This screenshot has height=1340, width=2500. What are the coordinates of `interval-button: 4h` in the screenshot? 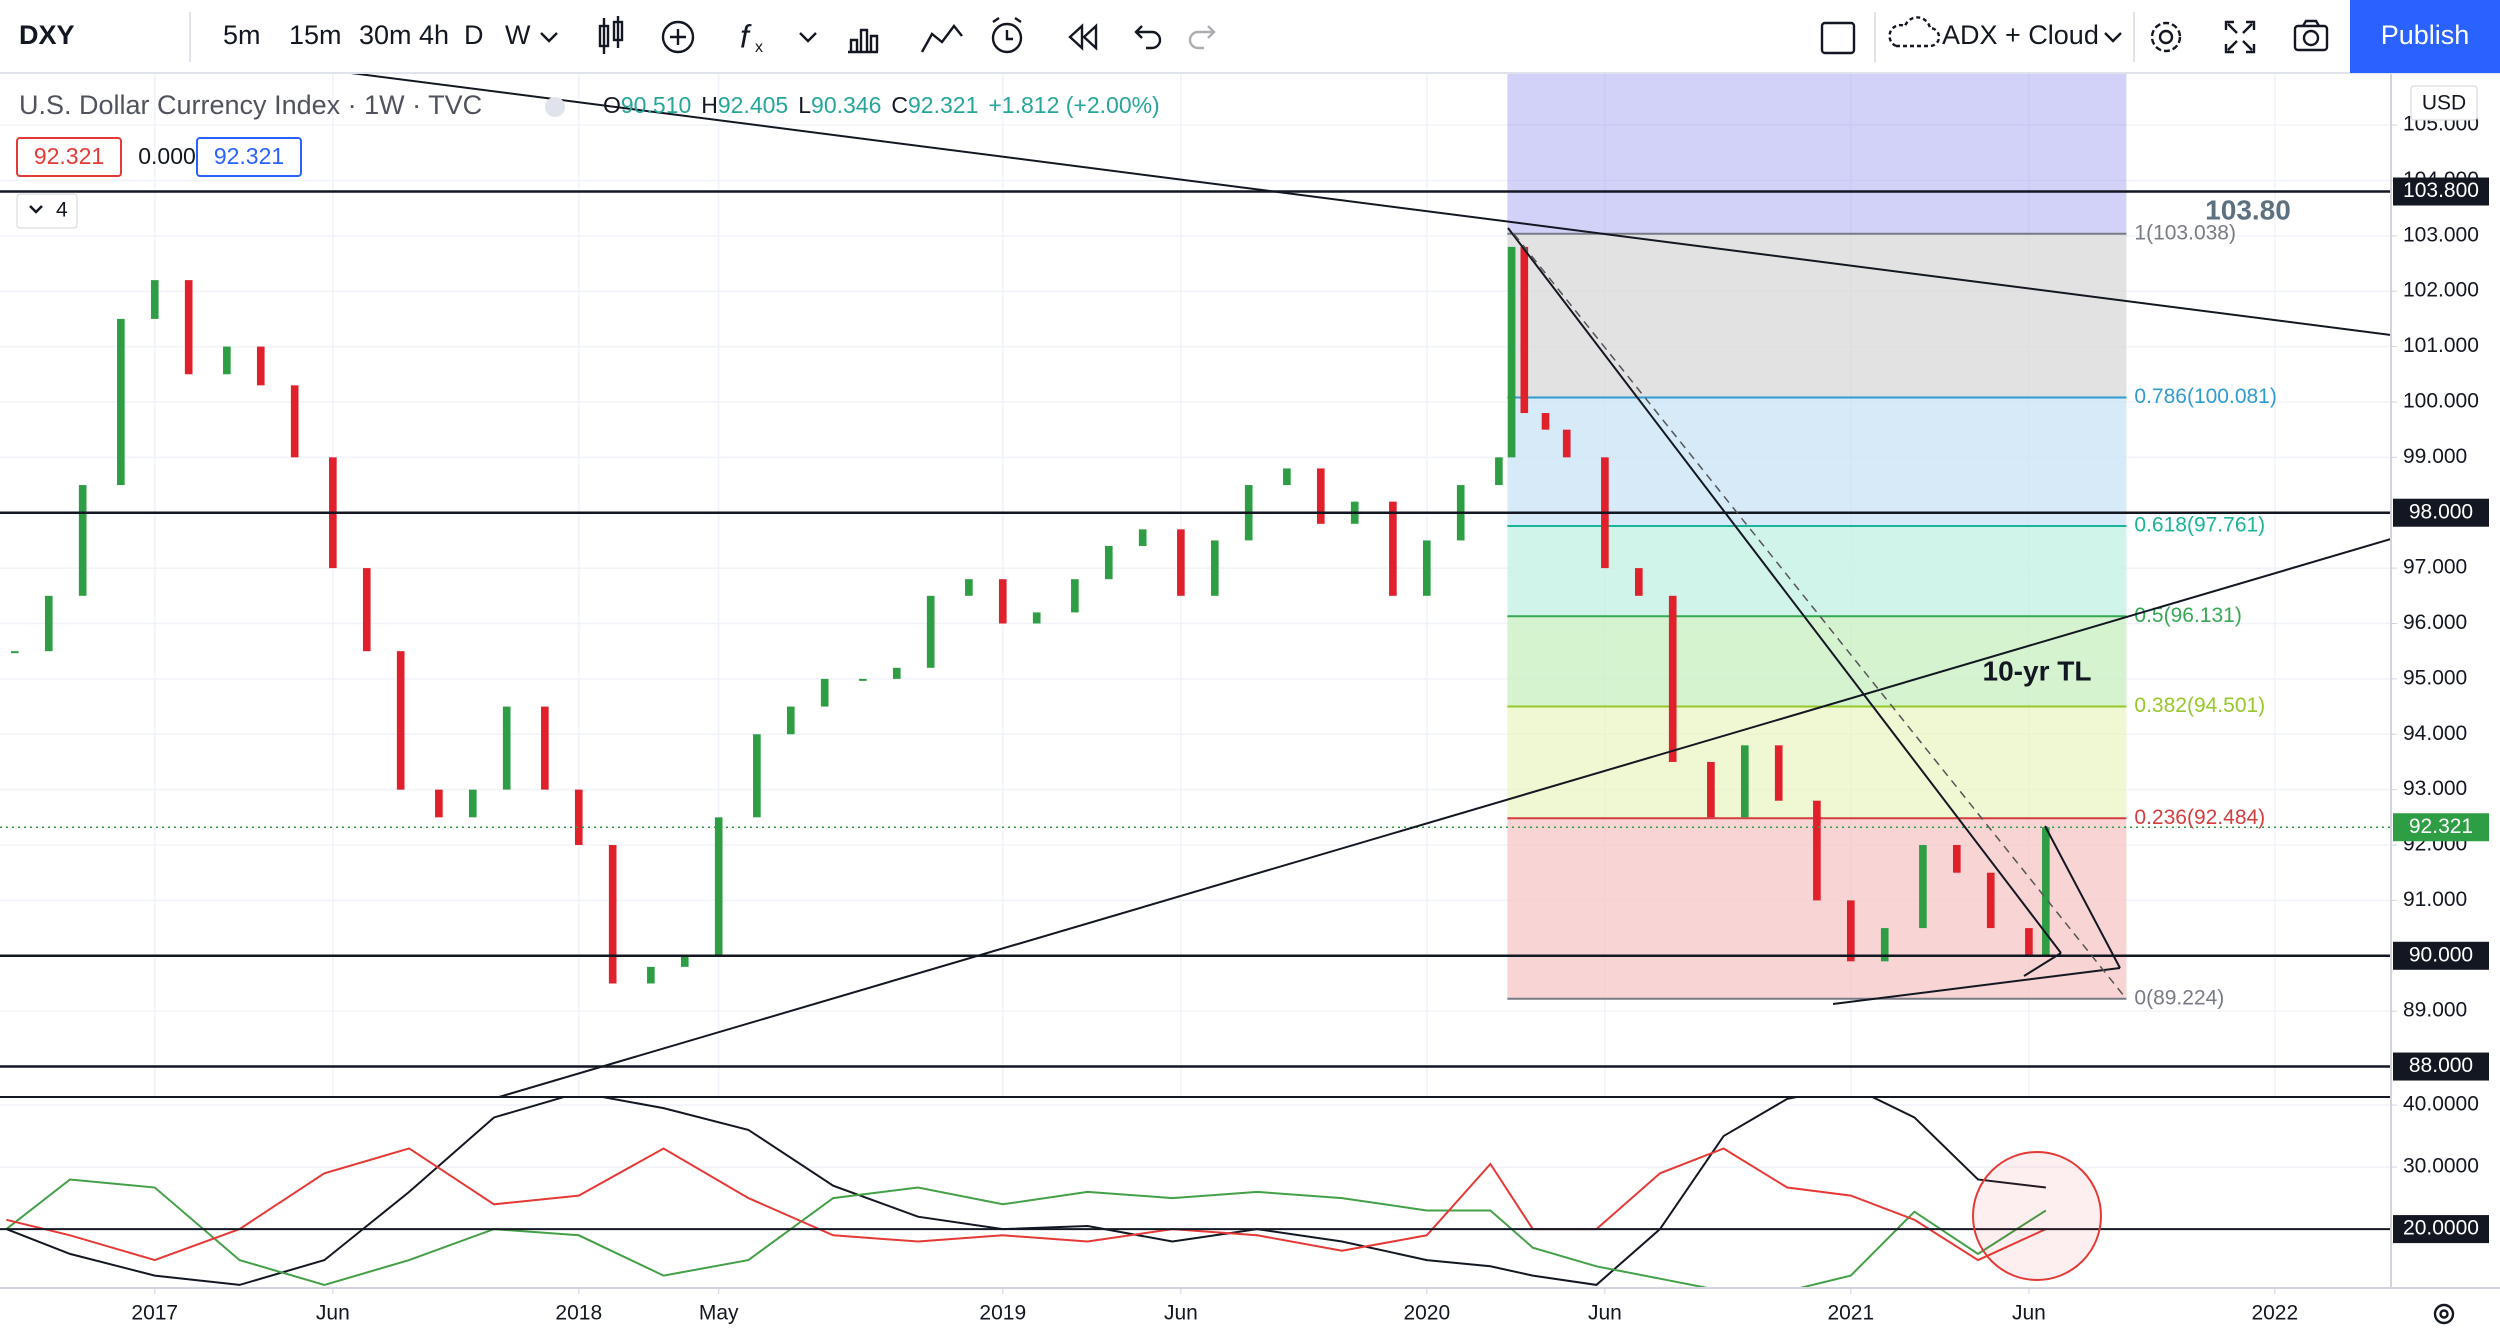 It's located at (434, 35).